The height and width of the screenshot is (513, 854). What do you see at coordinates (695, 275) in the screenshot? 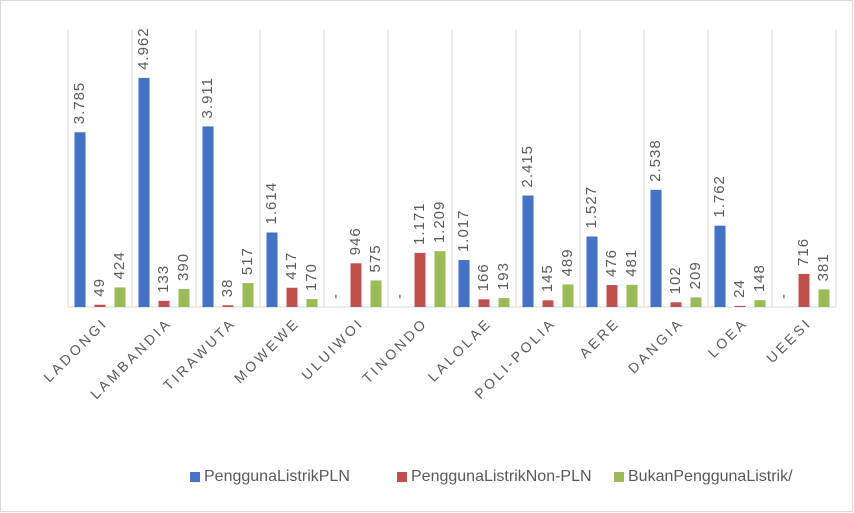
I see `data-label: 209` at bounding box center [695, 275].